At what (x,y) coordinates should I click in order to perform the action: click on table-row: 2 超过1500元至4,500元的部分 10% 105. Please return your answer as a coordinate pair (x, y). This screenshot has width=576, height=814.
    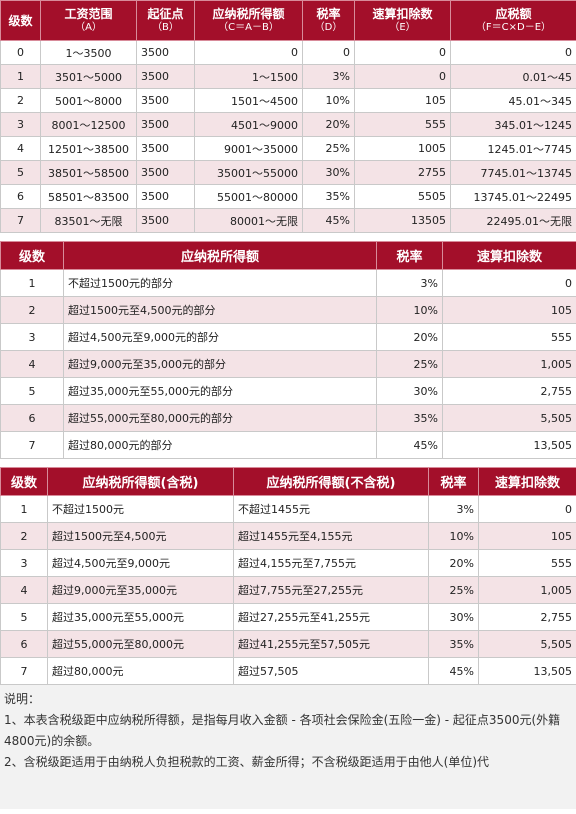
    Looking at the image, I should click on (288, 310).